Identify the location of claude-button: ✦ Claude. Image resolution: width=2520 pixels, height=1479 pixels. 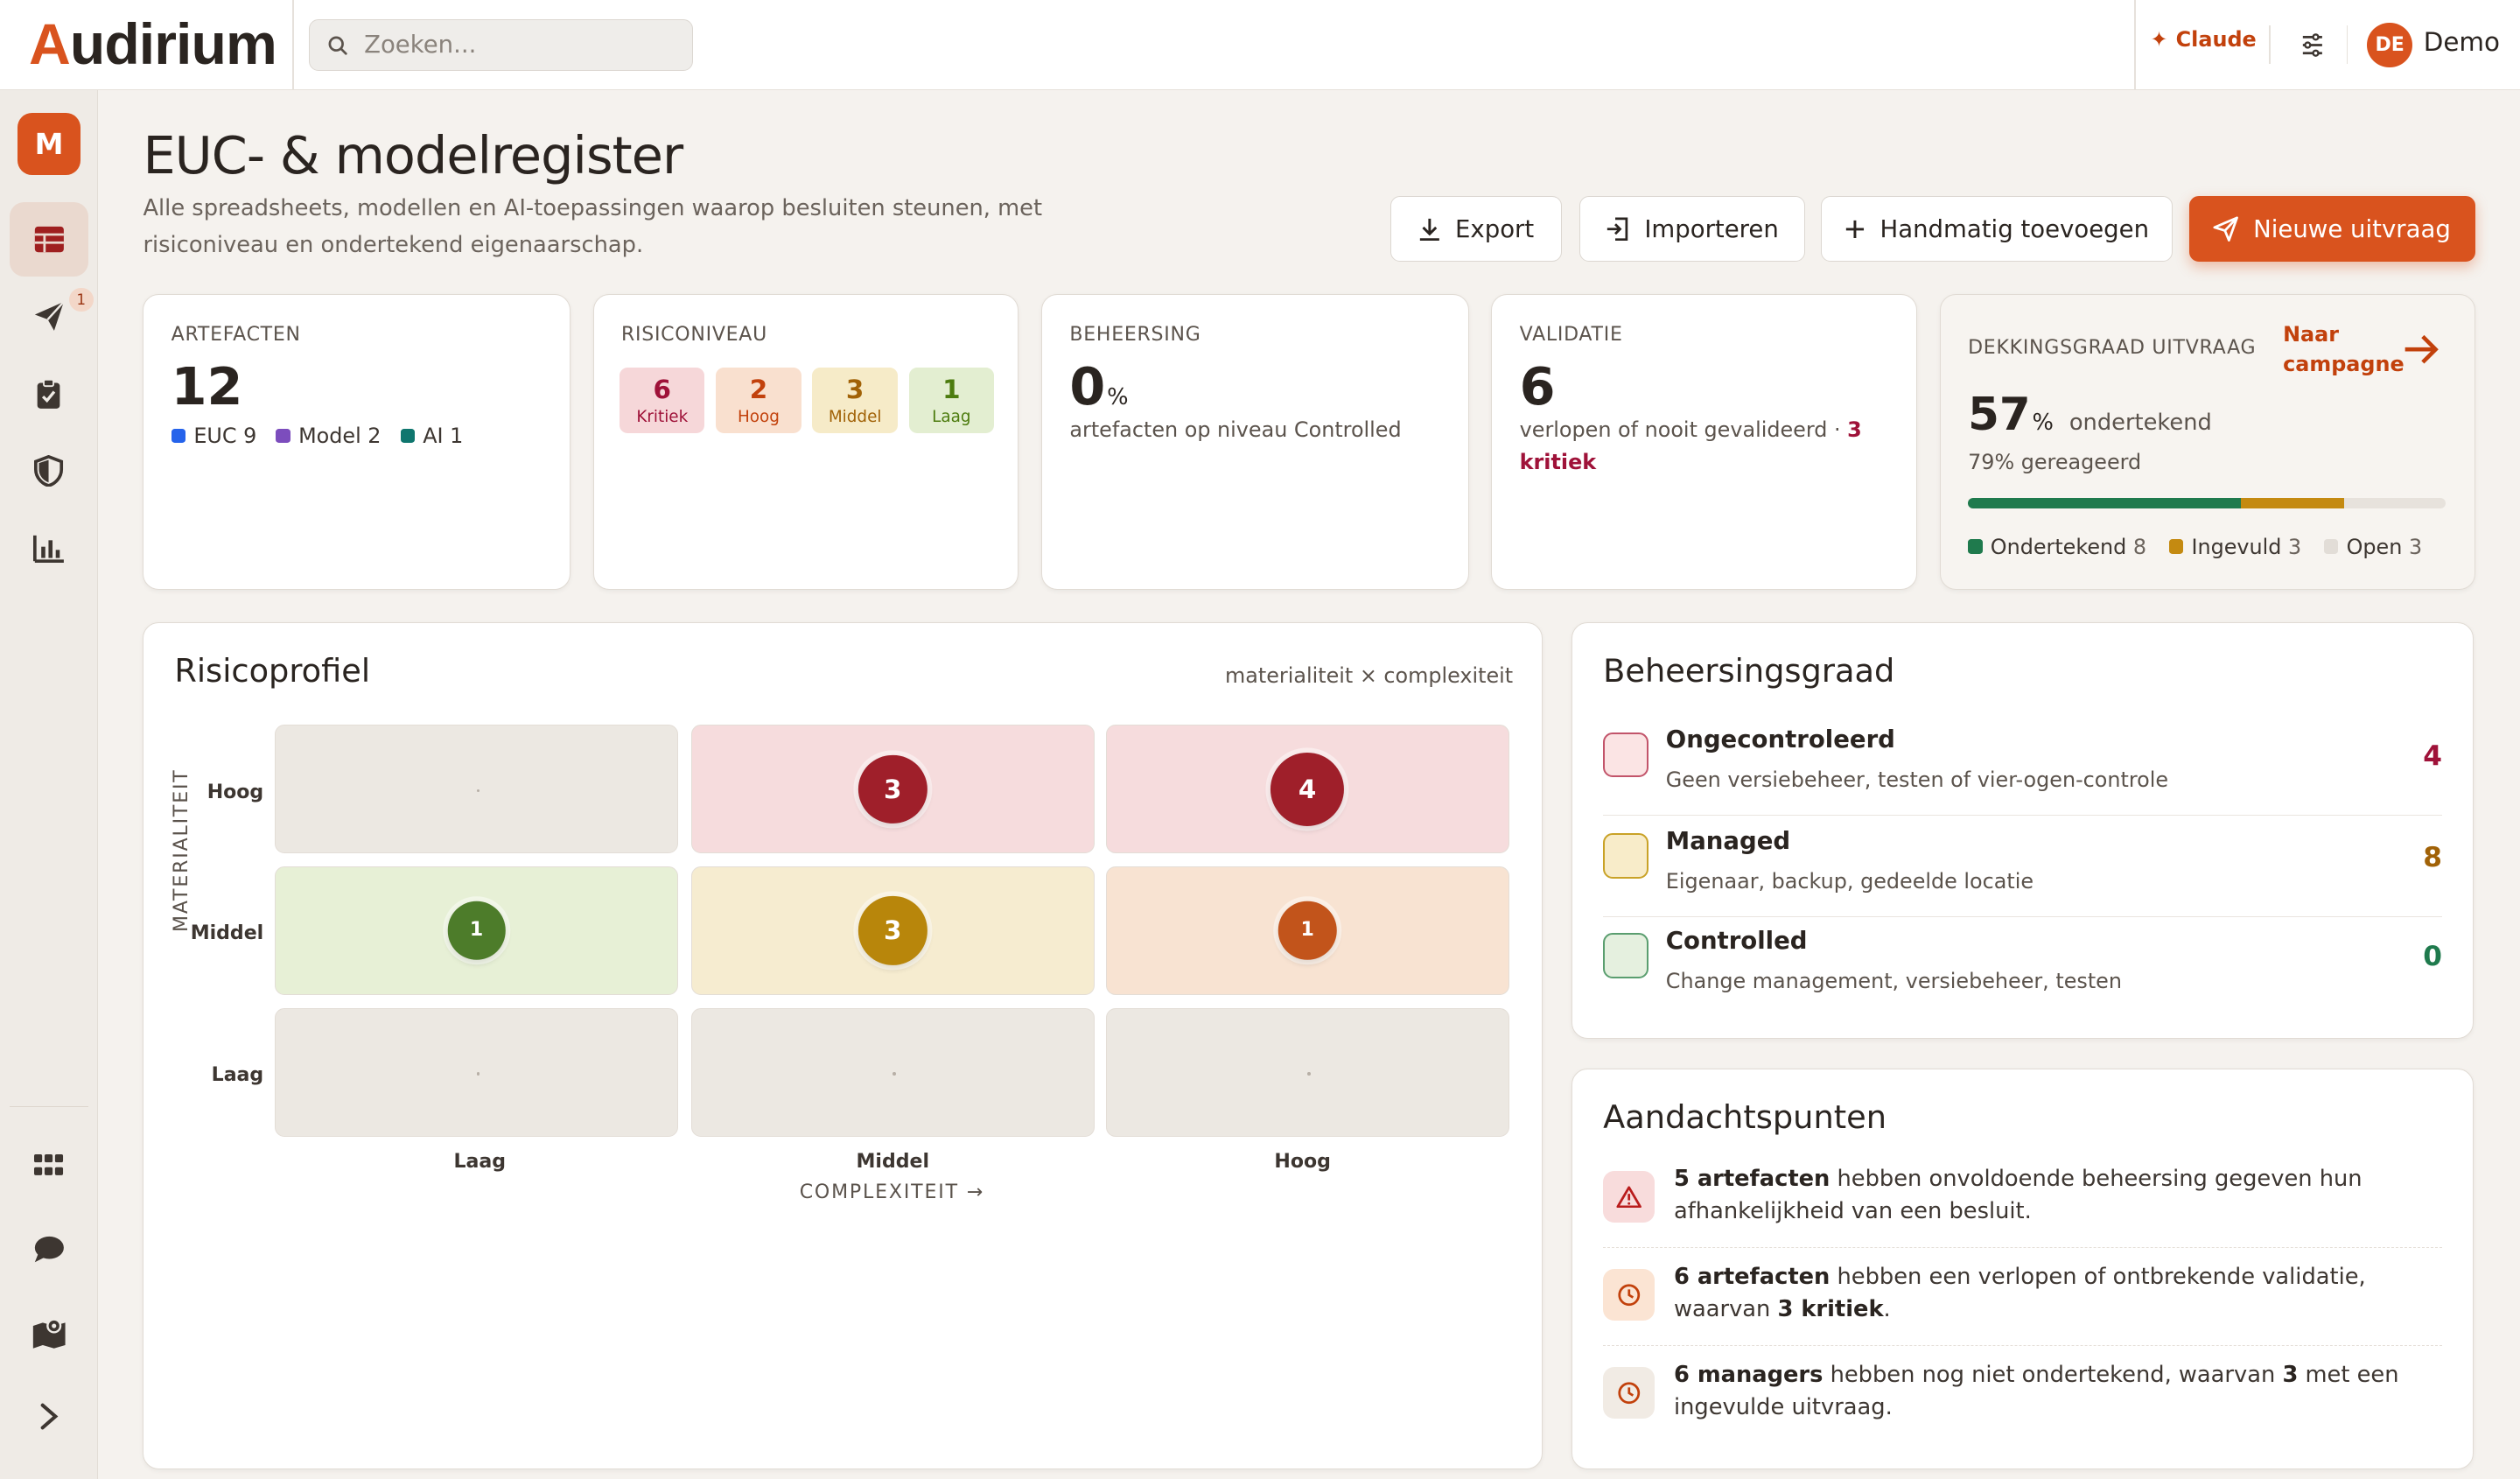
(2204, 40).